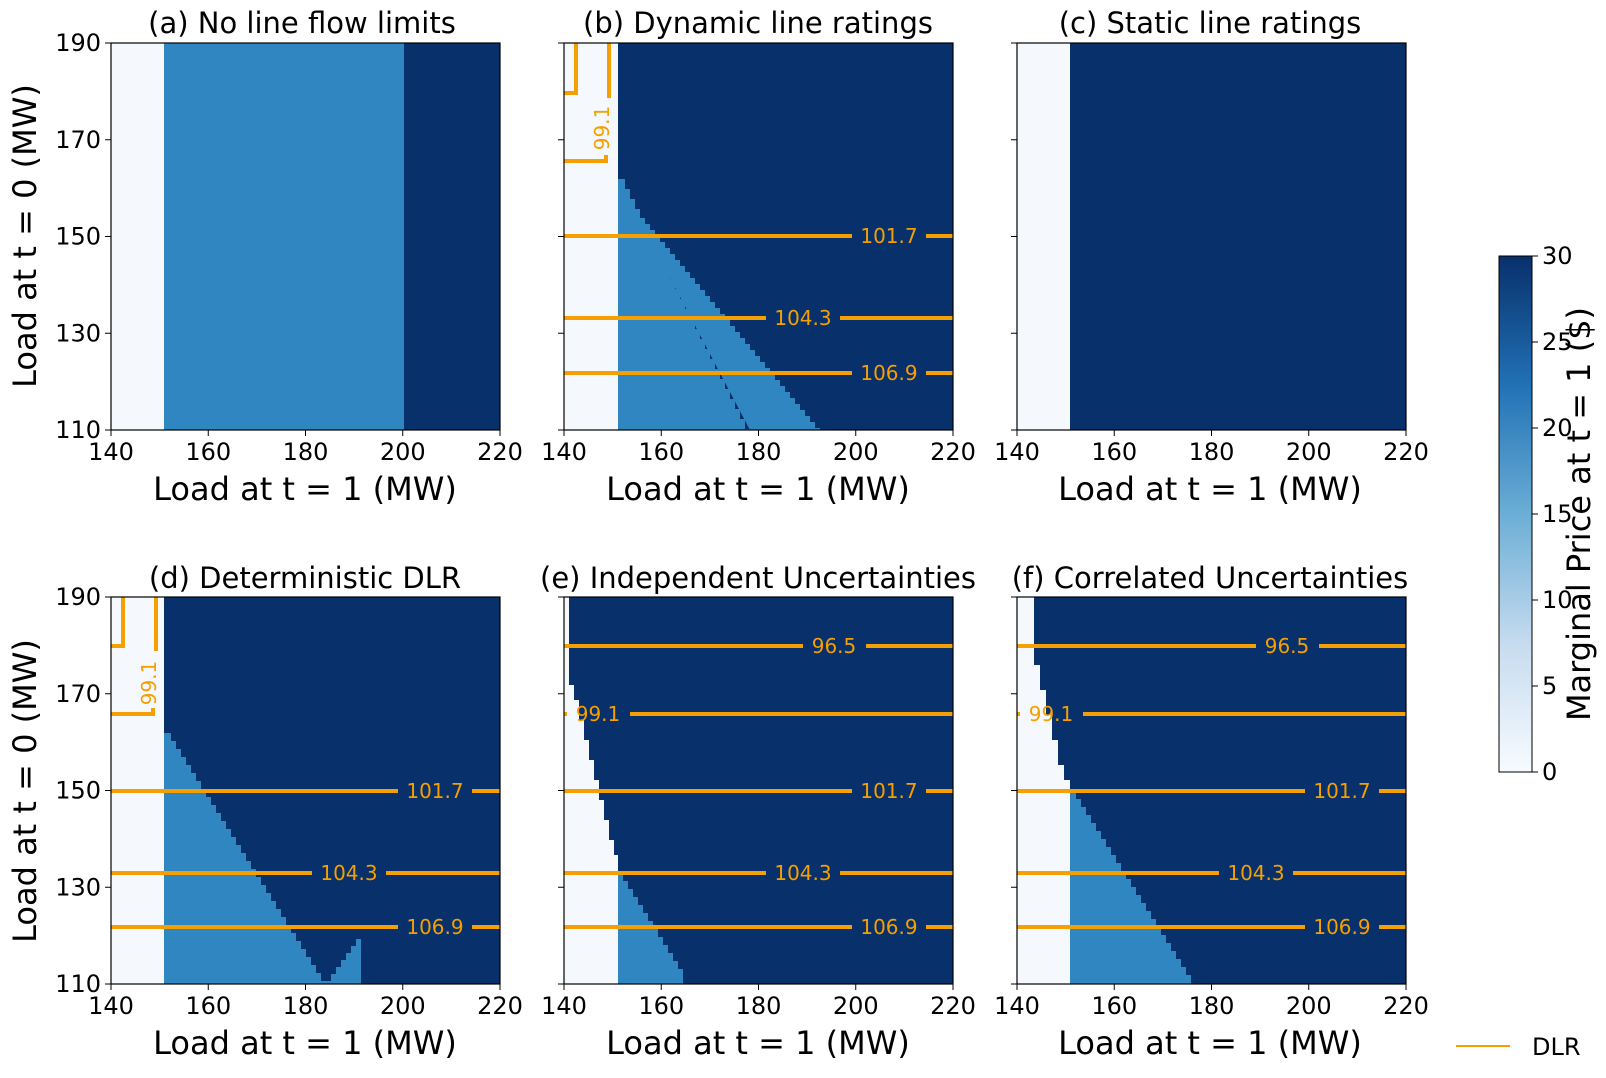  What do you see at coordinates (1051, 714) in the screenshot?
I see `contour-f-label-99: 99.1` at bounding box center [1051, 714].